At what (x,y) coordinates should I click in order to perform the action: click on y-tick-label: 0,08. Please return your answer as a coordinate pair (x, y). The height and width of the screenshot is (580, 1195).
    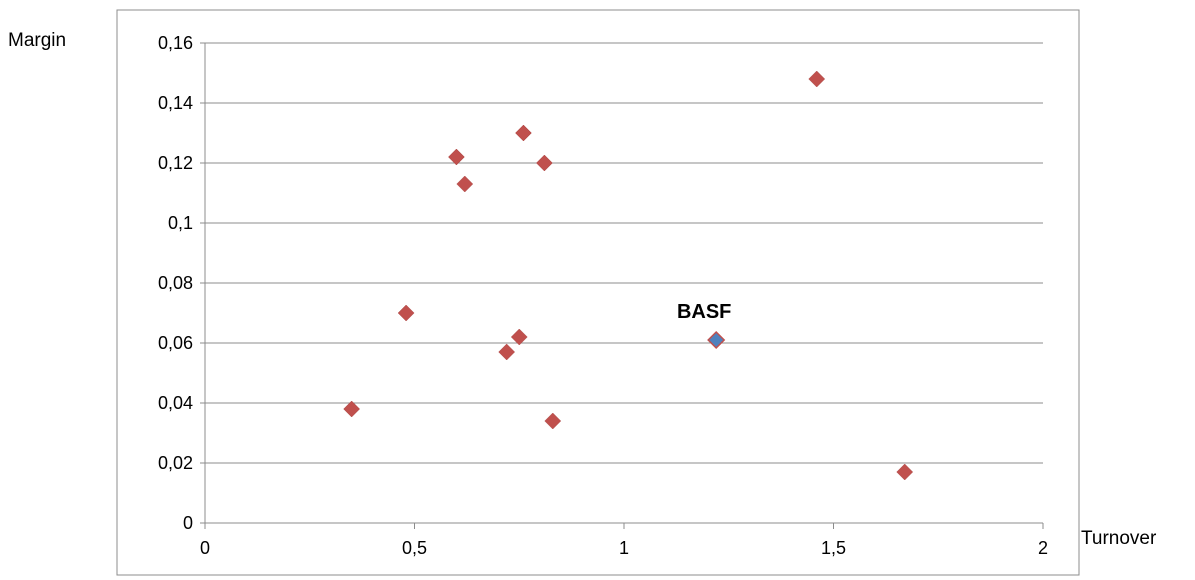
    Looking at the image, I should click on (175, 283).